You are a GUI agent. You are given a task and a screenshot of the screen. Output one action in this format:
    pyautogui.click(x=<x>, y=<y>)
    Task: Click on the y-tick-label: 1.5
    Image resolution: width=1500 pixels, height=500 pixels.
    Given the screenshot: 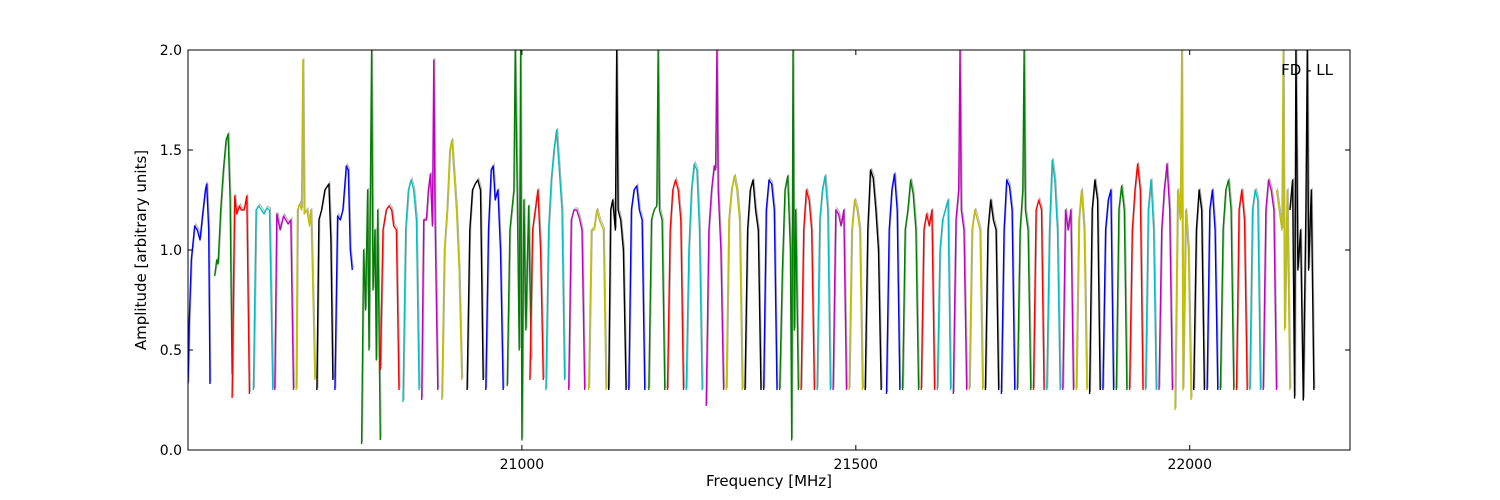 What is the action you would take?
    pyautogui.click(x=171, y=151)
    